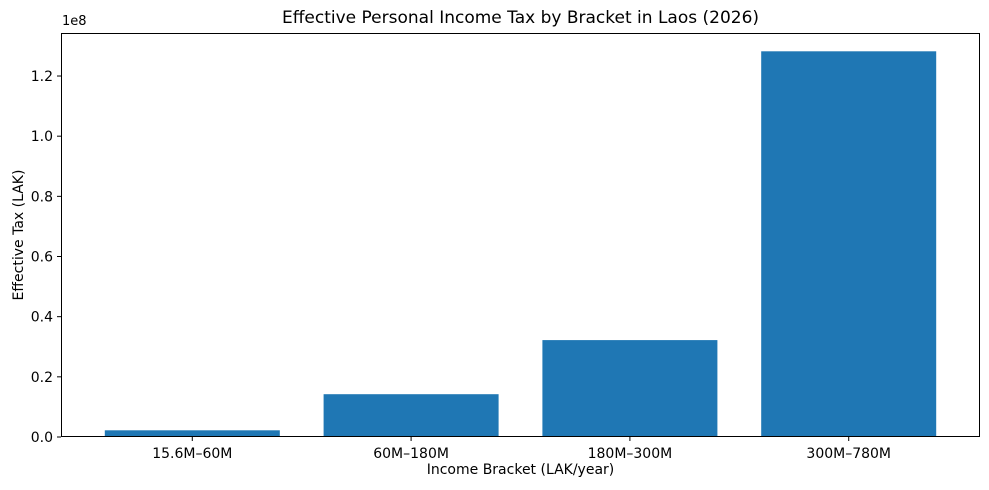 This screenshot has width=989, height=490. Describe the element at coordinates (520, 470) in the screenshot. I see `x-axis-label: Income Bracket (LAK/year)` at that location.